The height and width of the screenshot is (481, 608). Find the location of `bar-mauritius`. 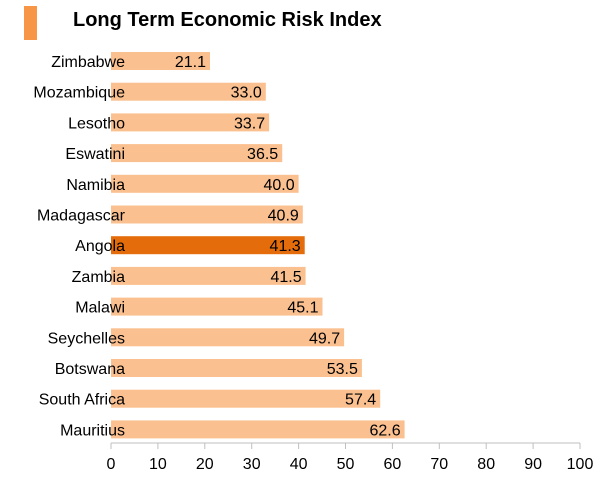

bar-mauritius is located at coordinates (258, 429).